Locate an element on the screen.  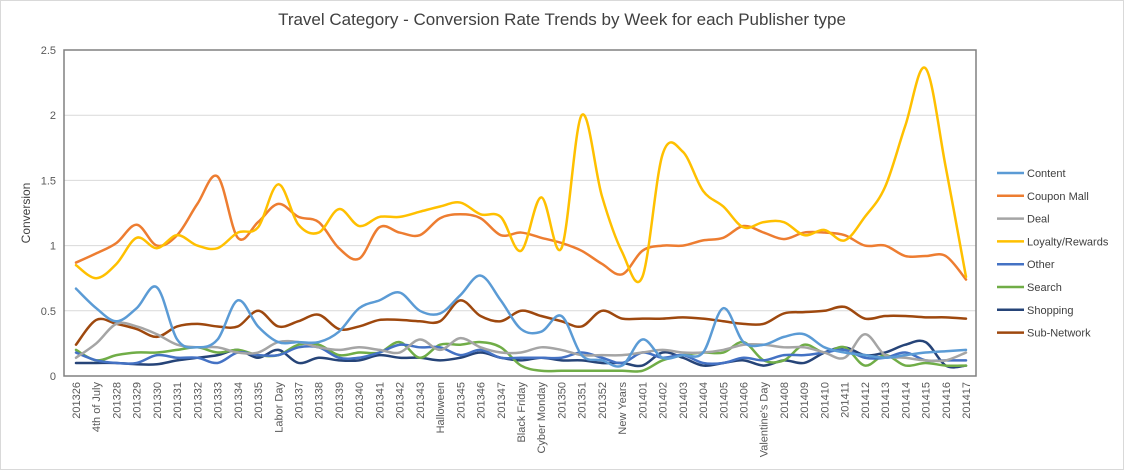
x-tick-label: 201332 is located at coordinates (198, 400).